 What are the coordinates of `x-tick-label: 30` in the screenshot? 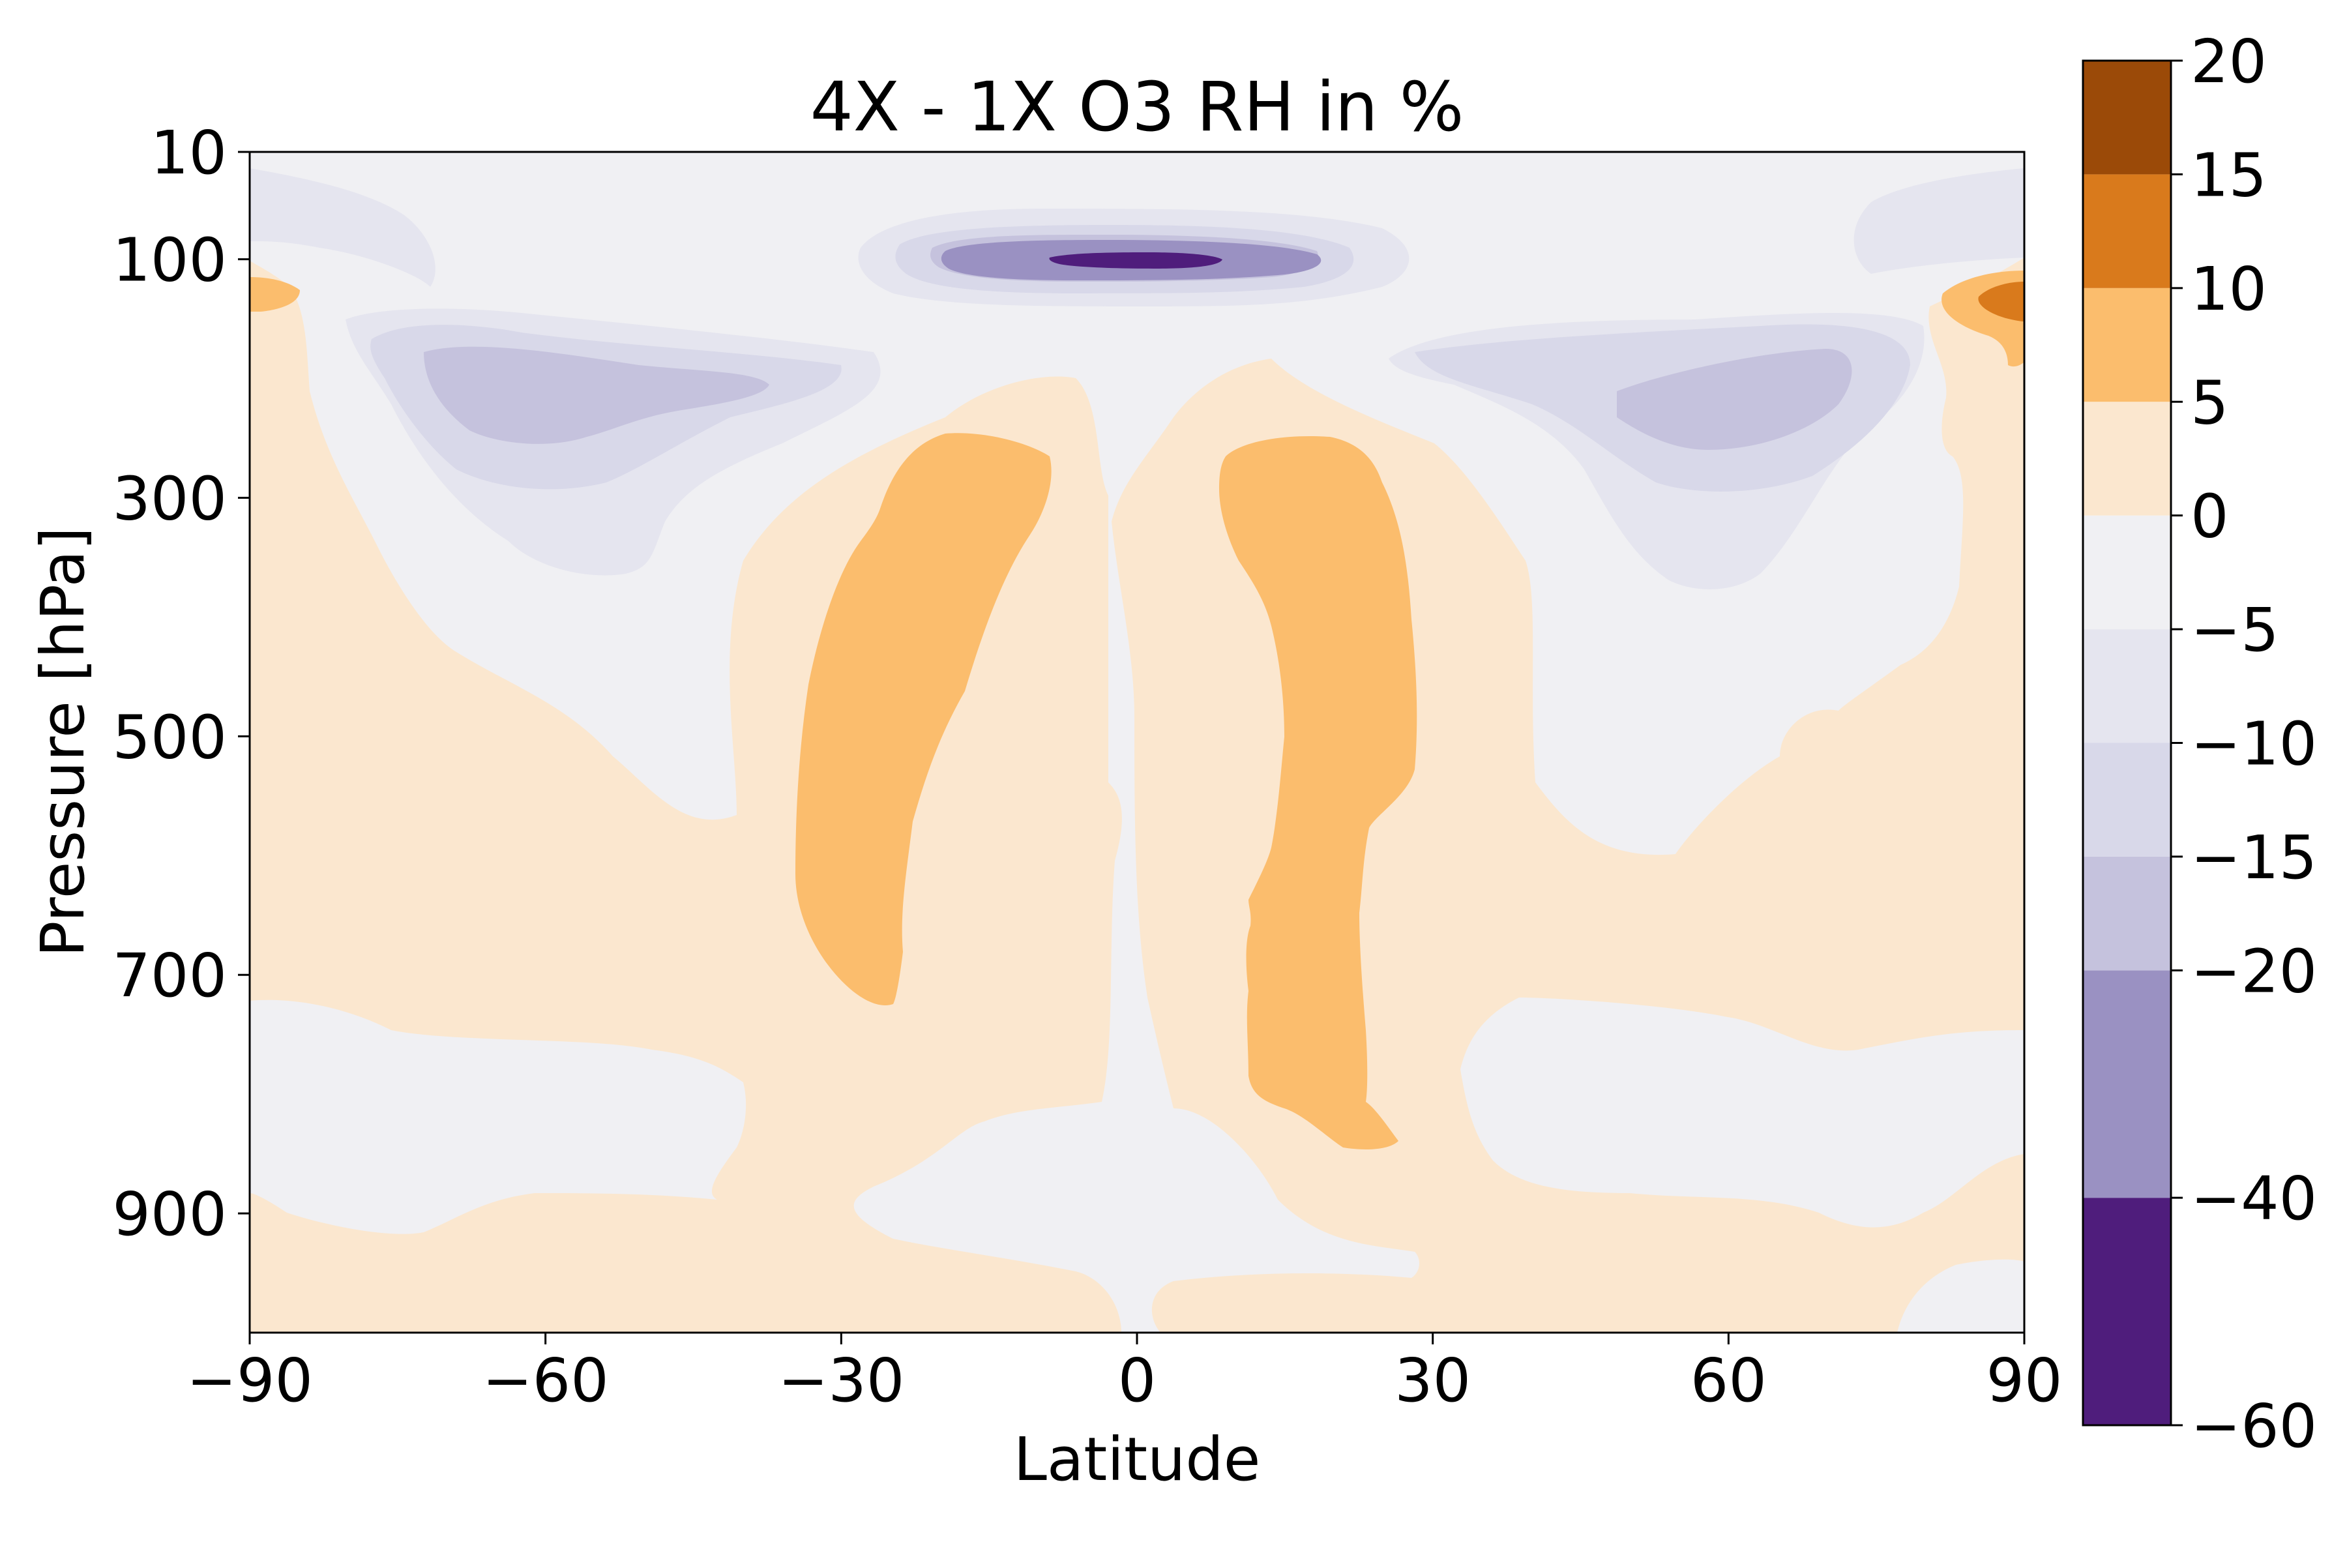 It's located at (1433, 1380).